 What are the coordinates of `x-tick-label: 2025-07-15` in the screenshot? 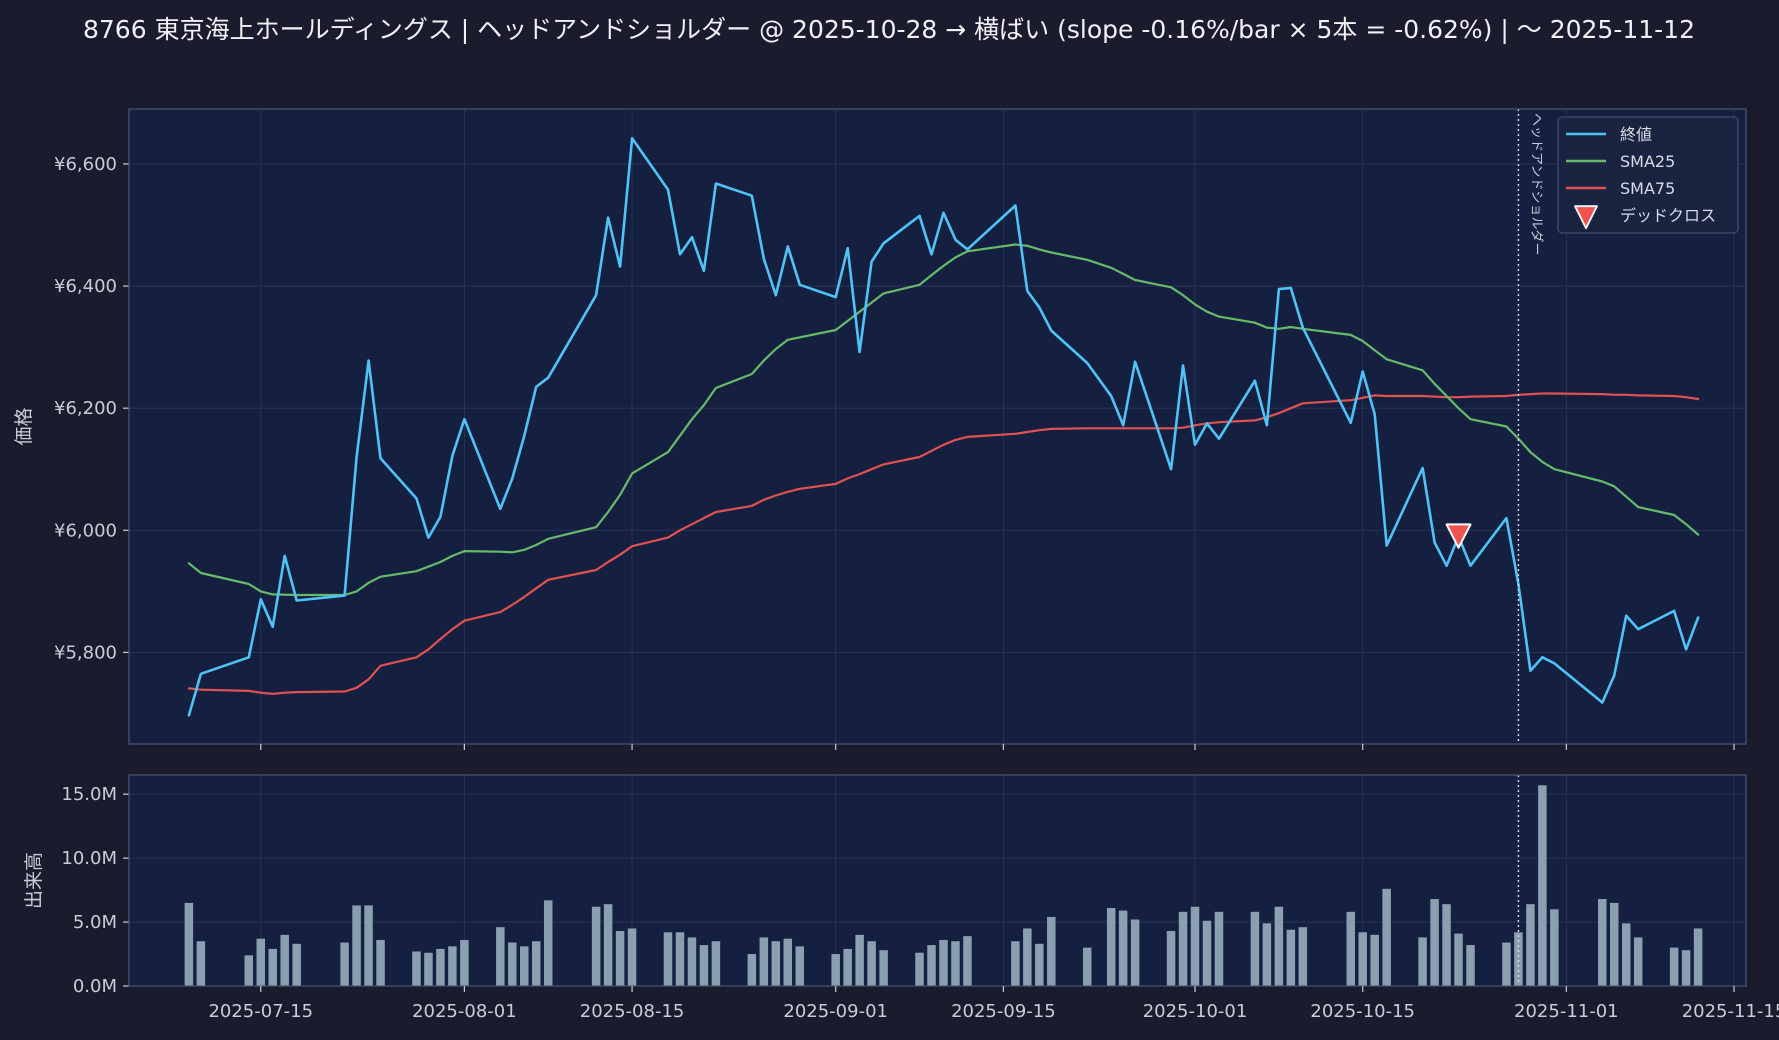 It's located at (260, 1011).